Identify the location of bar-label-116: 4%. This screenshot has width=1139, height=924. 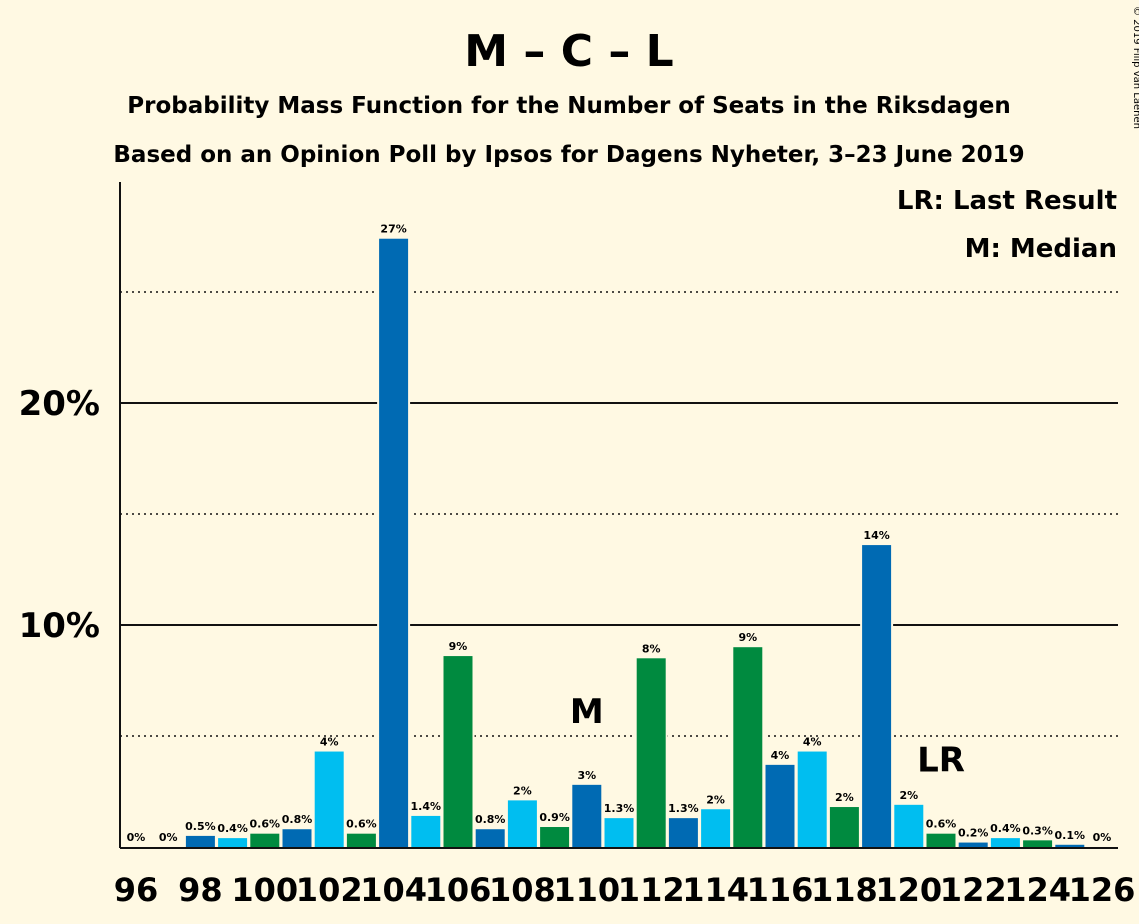
(780, 755).